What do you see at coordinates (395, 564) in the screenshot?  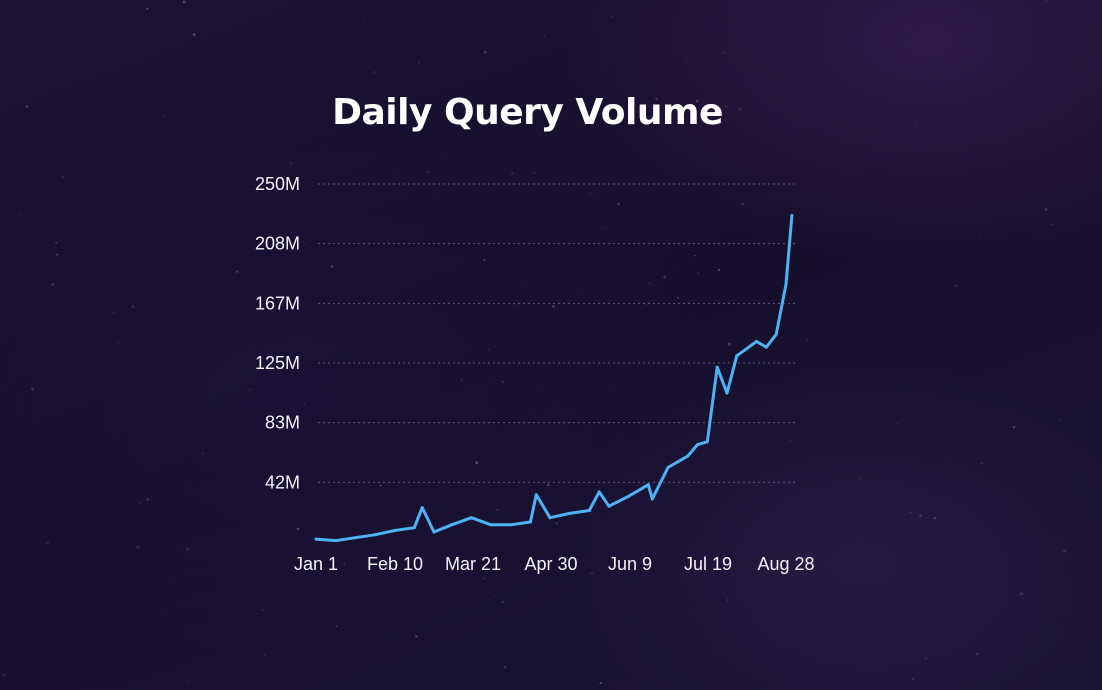 I see `x-tick-label: Feb 10` at bounding box center [395, 564].